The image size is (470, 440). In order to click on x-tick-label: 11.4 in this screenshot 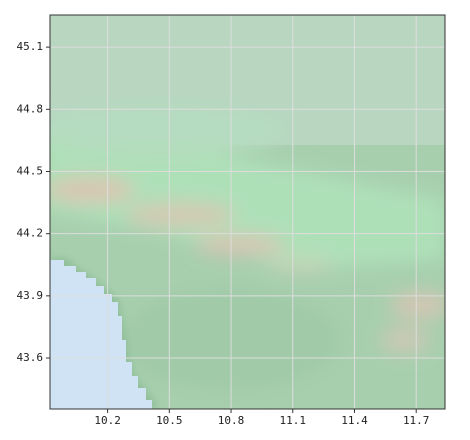, I will do `click(354, 420)`.